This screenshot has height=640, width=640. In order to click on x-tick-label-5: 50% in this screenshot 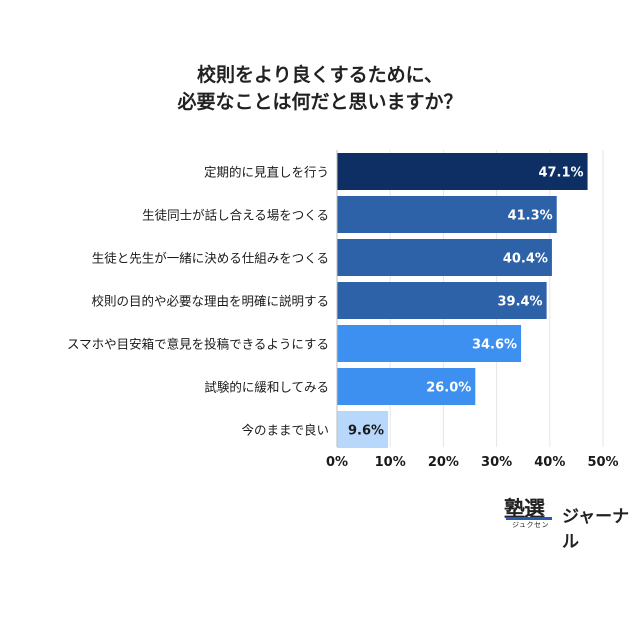, I will do `click(602, 462)`.